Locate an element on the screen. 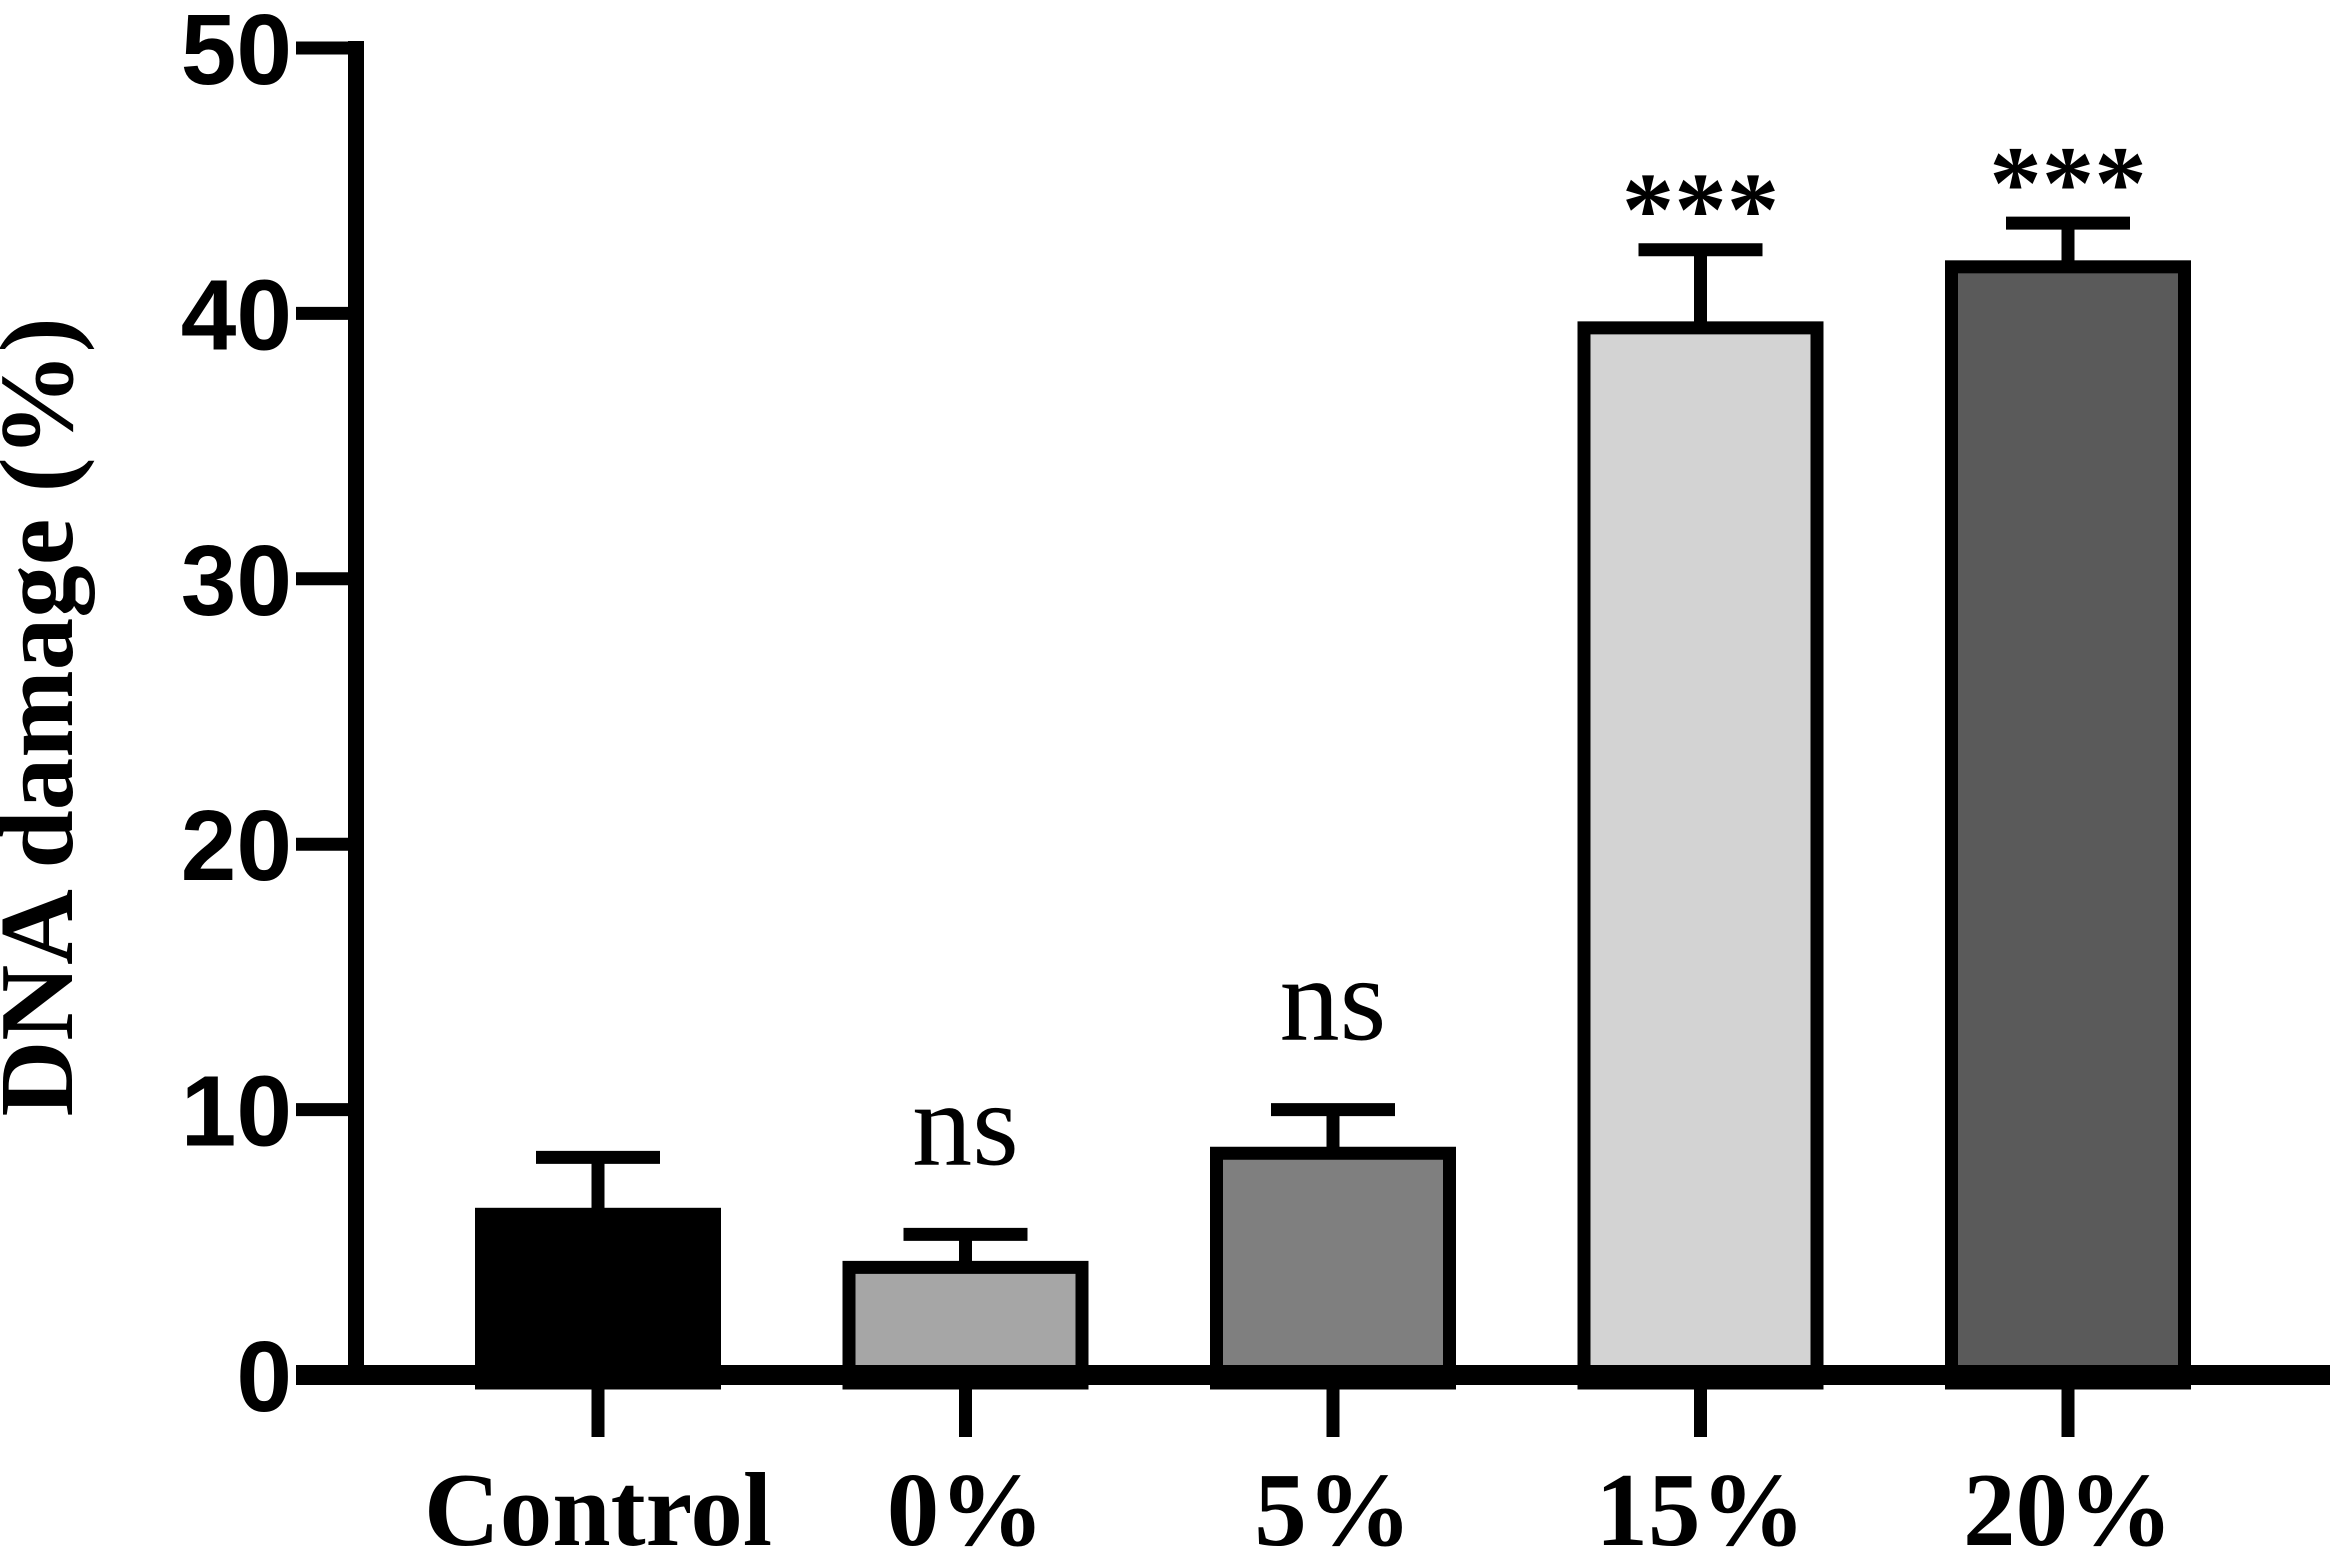 This screenshot has width=2330, height=1567. y-axis-title: DNA damage (%) is located at coordinates (47, 716).